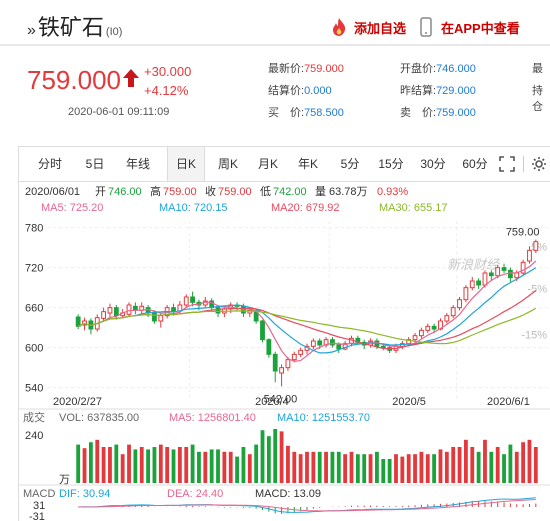 The image size is (550, 521). I want to click on ohlc-pct: 0.93%, so click(392, 192).